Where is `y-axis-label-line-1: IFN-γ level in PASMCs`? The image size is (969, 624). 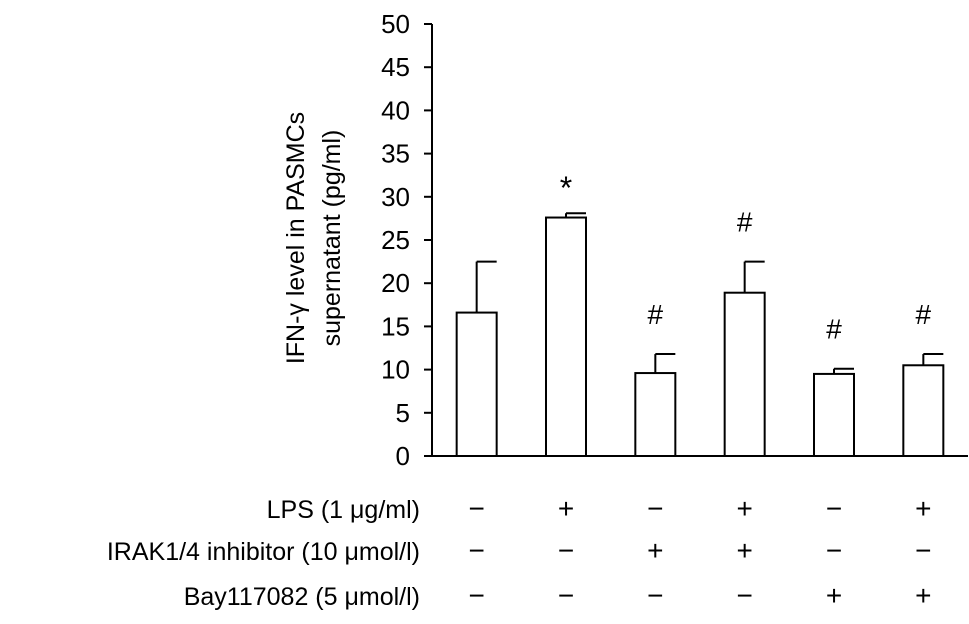
y-axis-label-line-1: IFN-γ level in PASMCs is located at coordinates (296, 238).